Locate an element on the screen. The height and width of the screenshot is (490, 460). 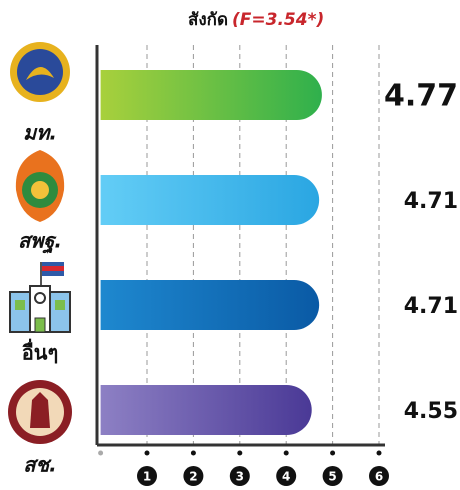
chart-subtitle: (F=3.54*) is located at coordinates (278, 20).